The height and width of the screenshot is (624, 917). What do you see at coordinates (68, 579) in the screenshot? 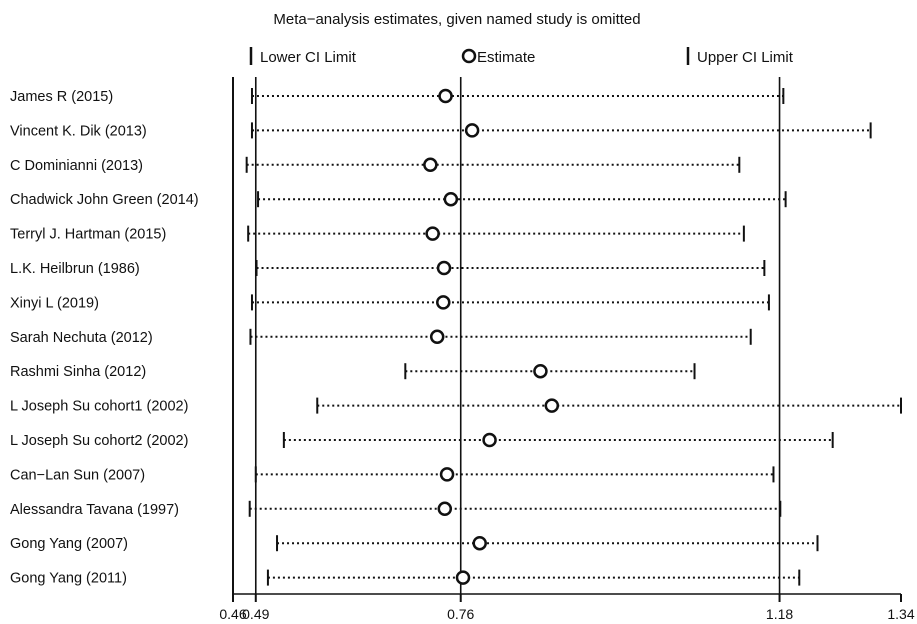
I see `study-label: Gong Yang (2011)` at bounding box center [68, 579].